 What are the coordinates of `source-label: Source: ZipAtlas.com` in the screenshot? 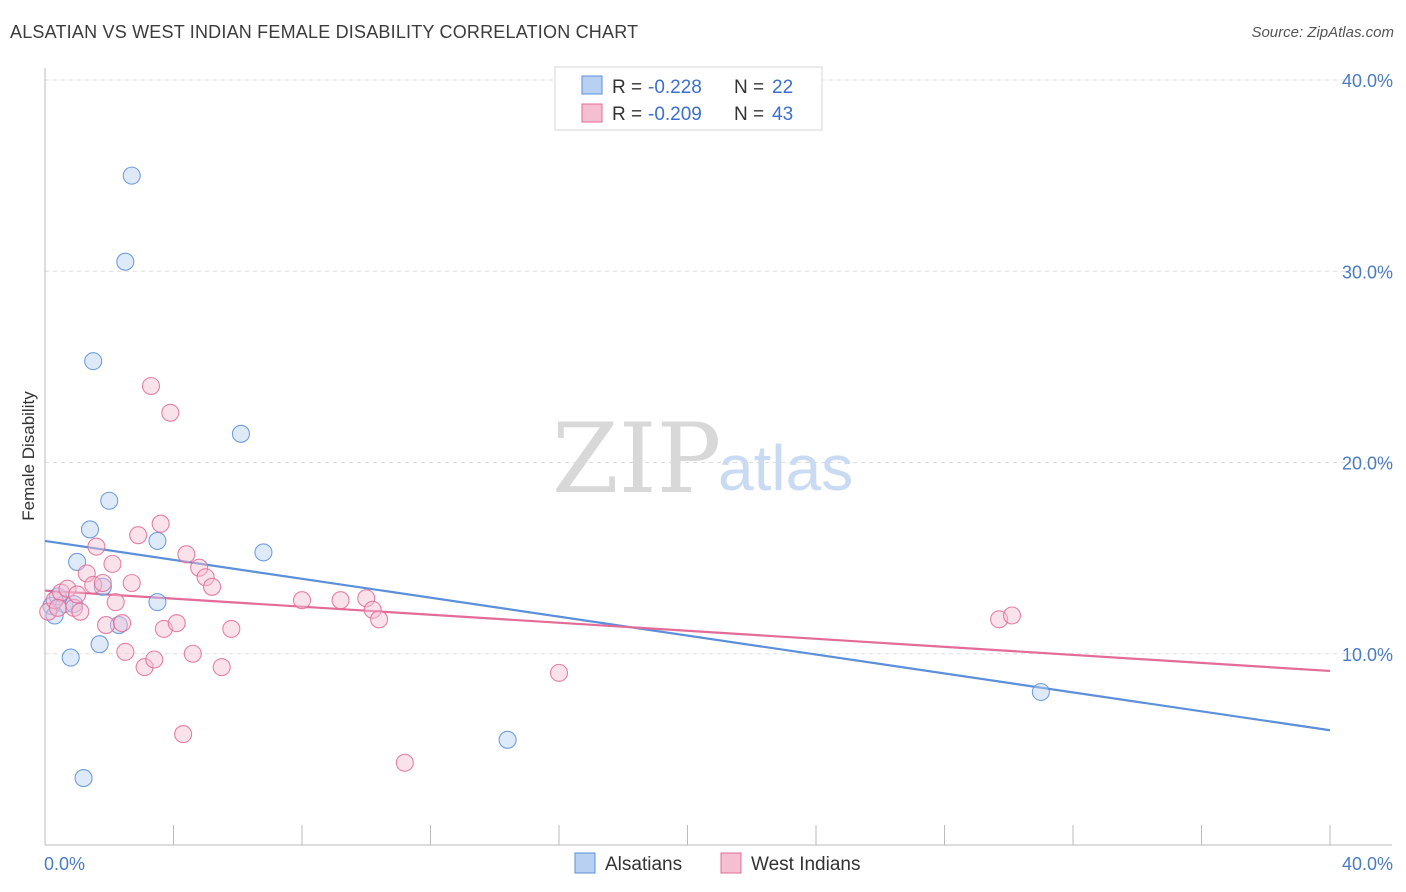 It's located at (1322, 32).